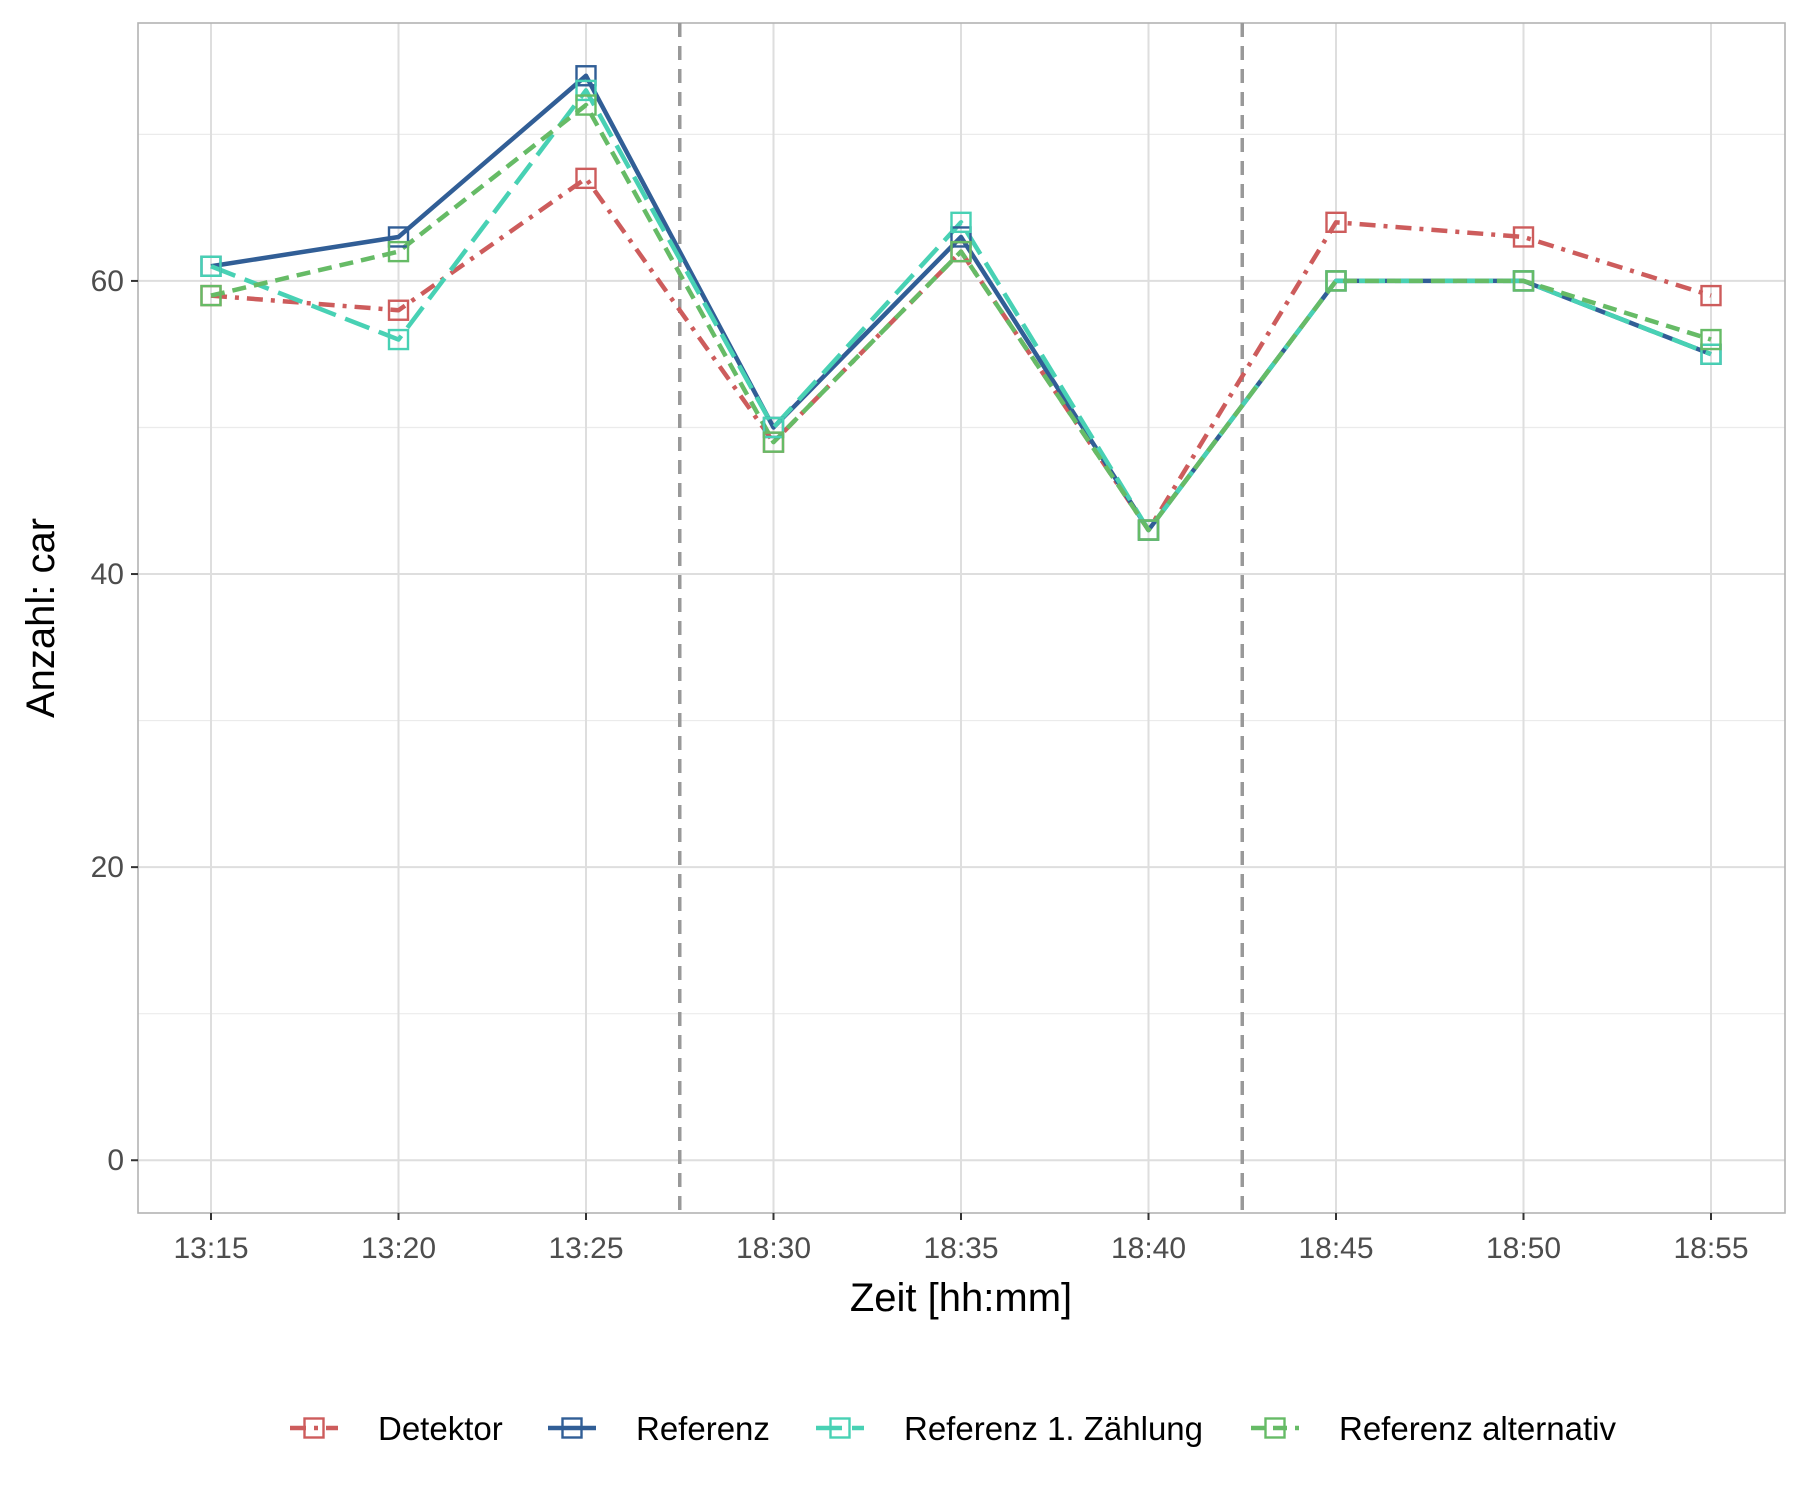 The height and width of the screenshot is (1500, 1800). What do you see at coordinates (1710, 1248) in the screenshot?
I see `x-tick-label: 18:55` at bounding box center [1710, 1248].